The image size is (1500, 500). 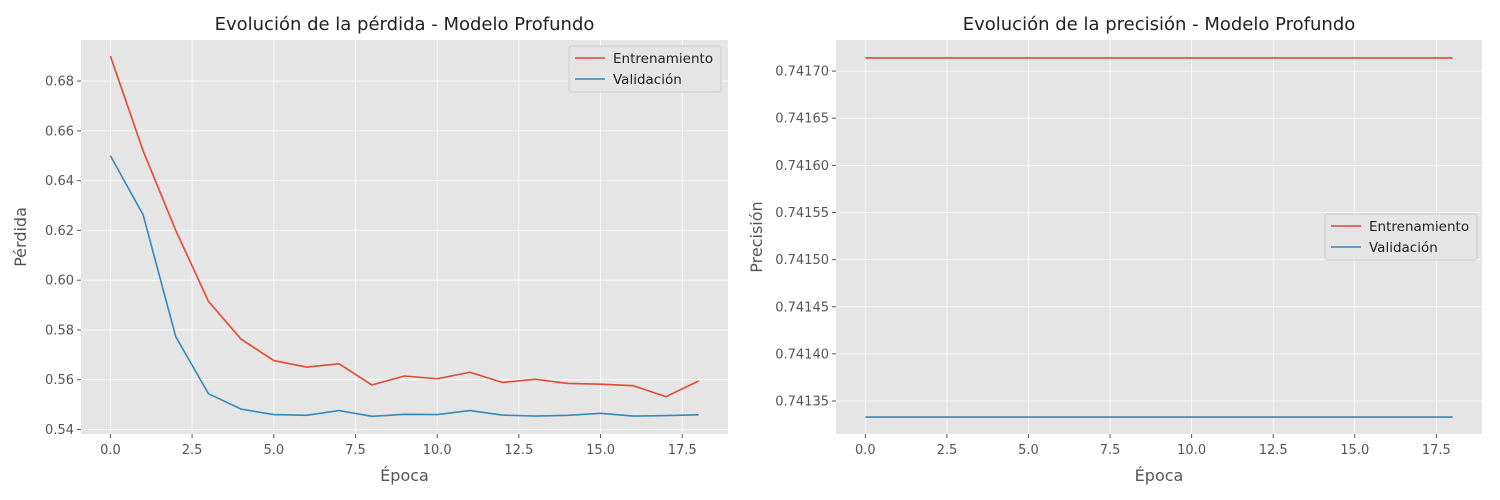 What do you see at coordinates (59, 380) in the screenshot?
I see `y-tick-label: 0.56` at bounding box center [59, 380].